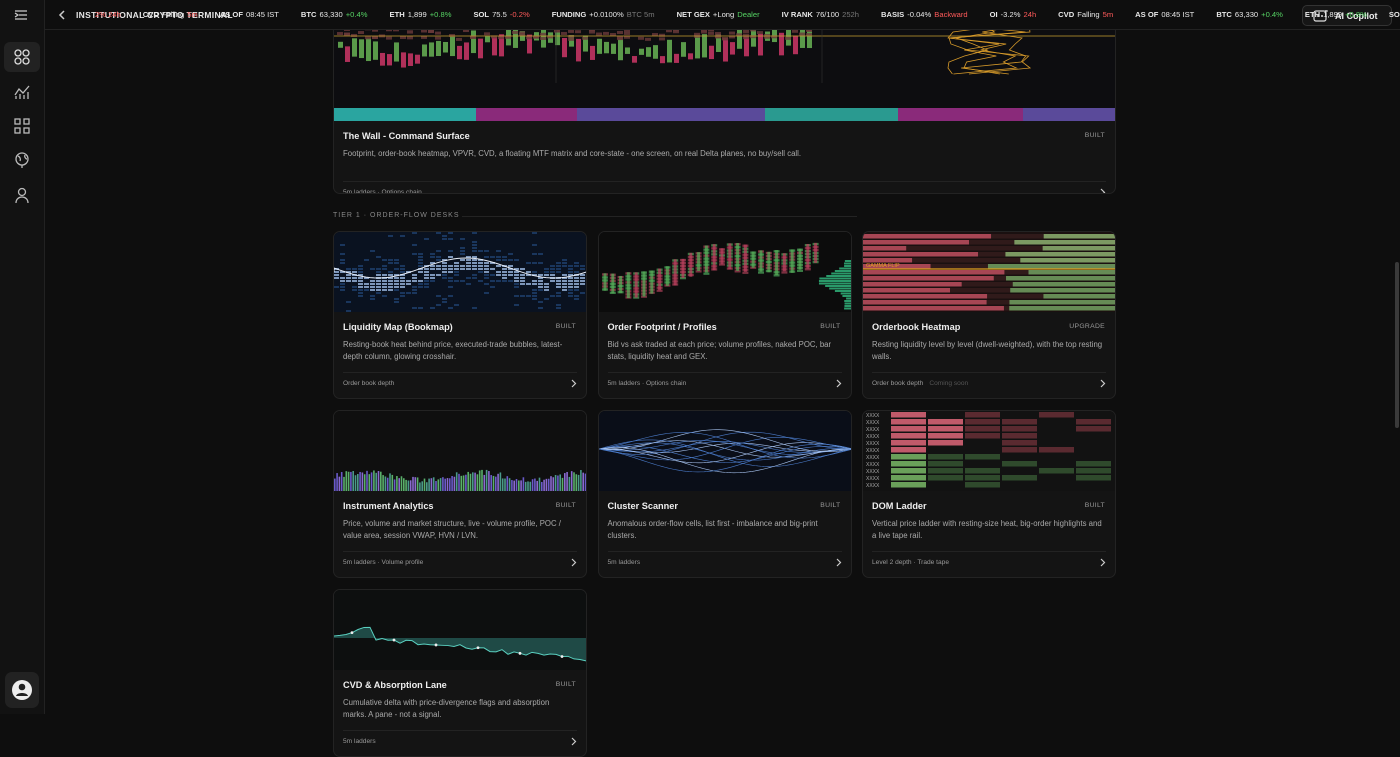 The image size is (1400, 757). Describe the element at coordinates (724, 447) in the screenshot. I see `preview-line` at that location.